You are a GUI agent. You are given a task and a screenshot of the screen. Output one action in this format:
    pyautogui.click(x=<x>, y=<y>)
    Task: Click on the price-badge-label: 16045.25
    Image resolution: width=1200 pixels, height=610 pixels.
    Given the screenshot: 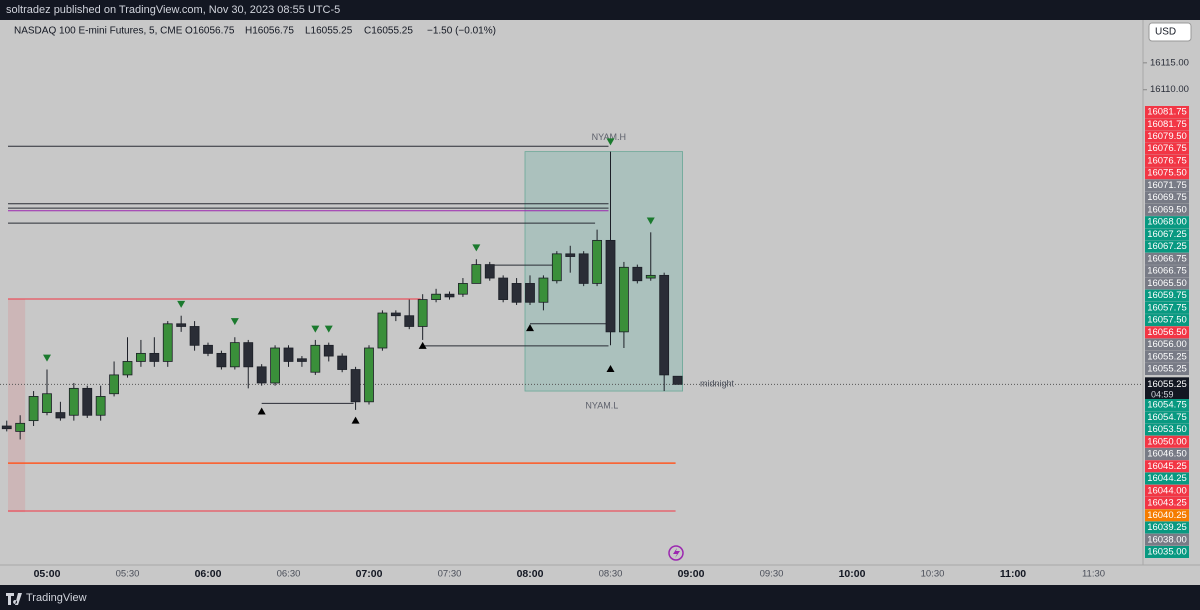 What is the action you would take?
    pyautogui.click(x=1167, y=466)
    